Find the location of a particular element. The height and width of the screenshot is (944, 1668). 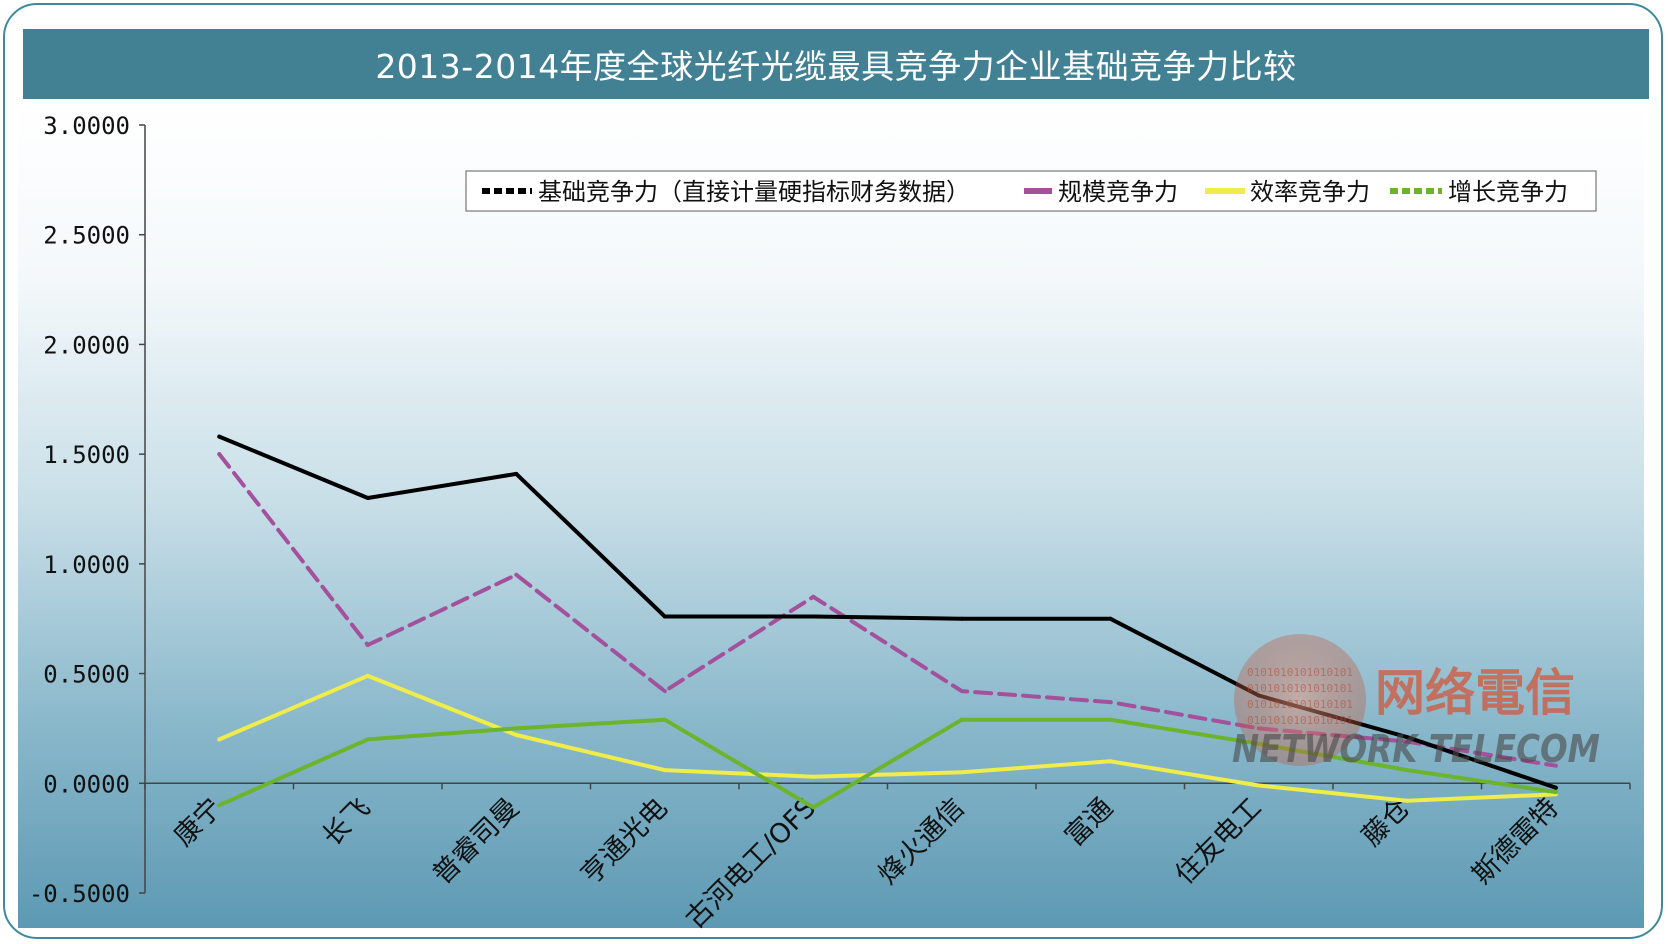

category-label: 烽火通信 is located at coordinates (921, 841).